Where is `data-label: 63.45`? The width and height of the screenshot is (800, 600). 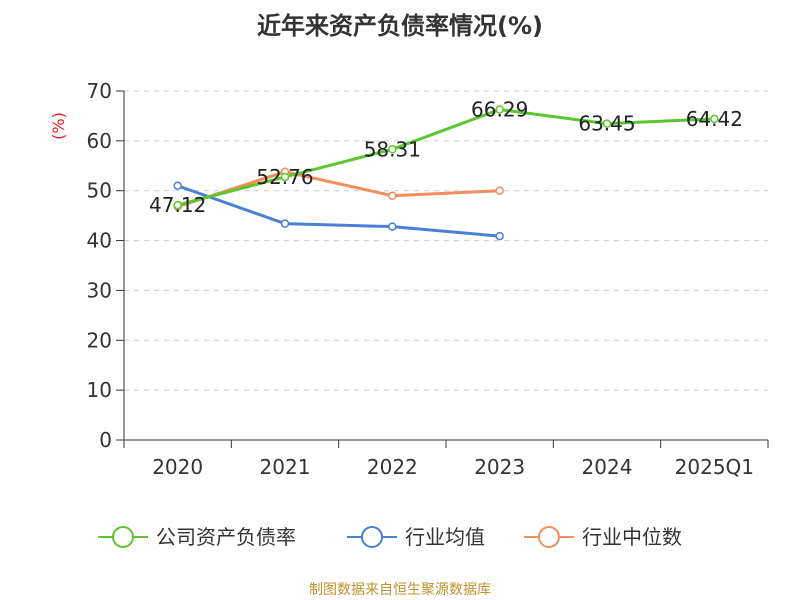
data-label: 63.45 is located at coordinates (606, 124).